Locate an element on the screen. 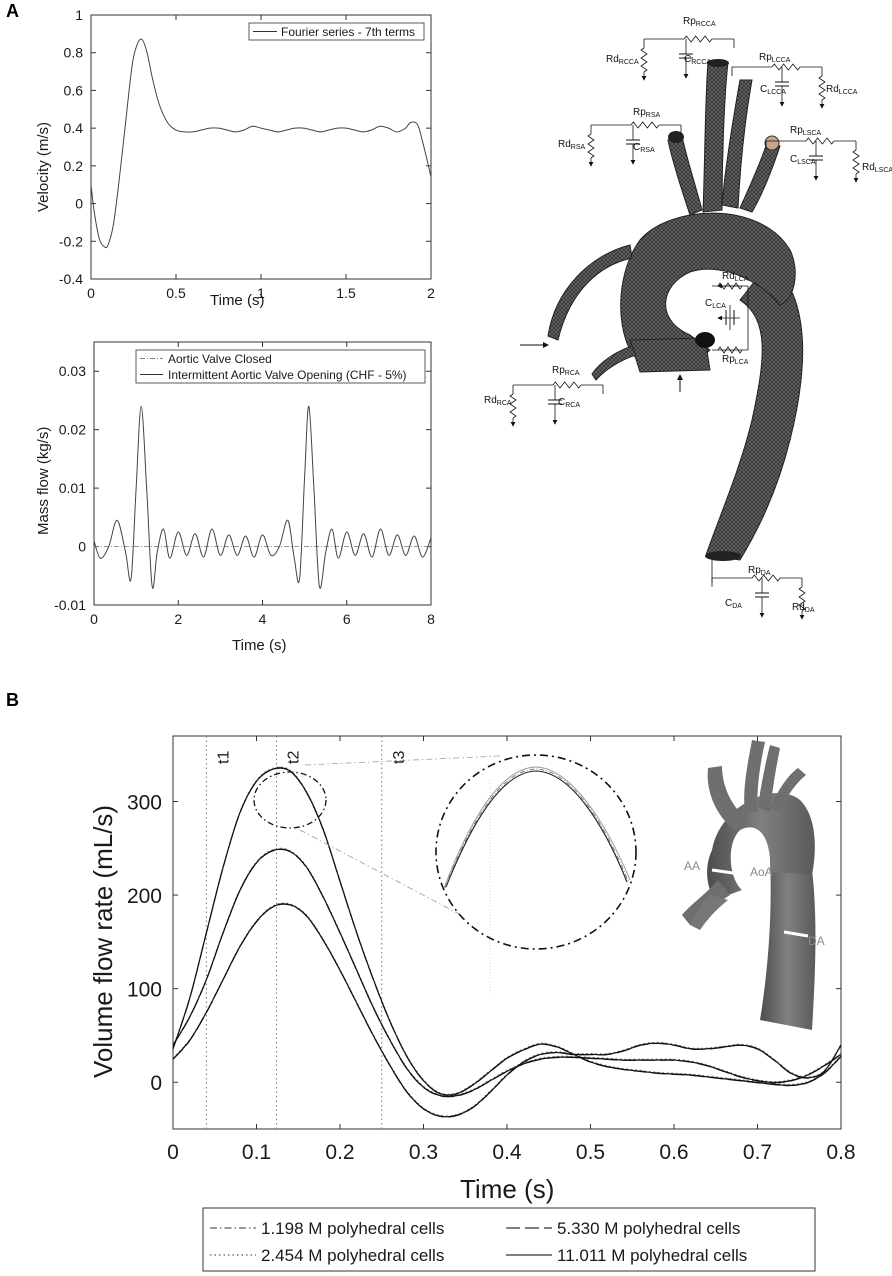 Image resolution: width=892 pixels, height=1276 pixels. label-rd-rsa: RdRSA is located at coordinates (572, 145).